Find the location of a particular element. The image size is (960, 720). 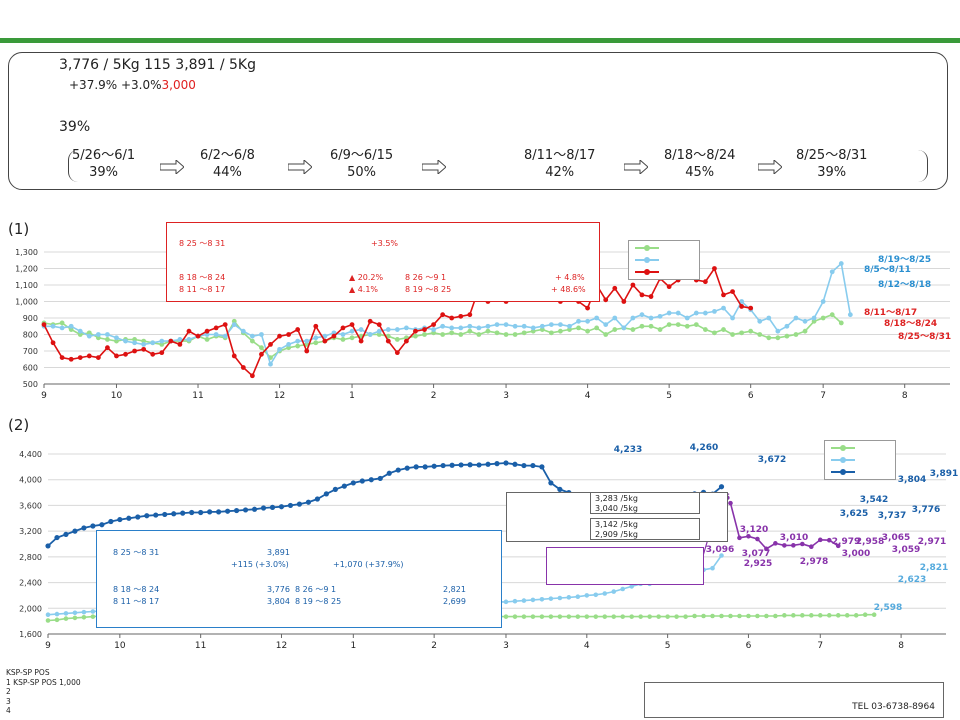

data-annotation: 3,120 is located at coordinates (754, 530).